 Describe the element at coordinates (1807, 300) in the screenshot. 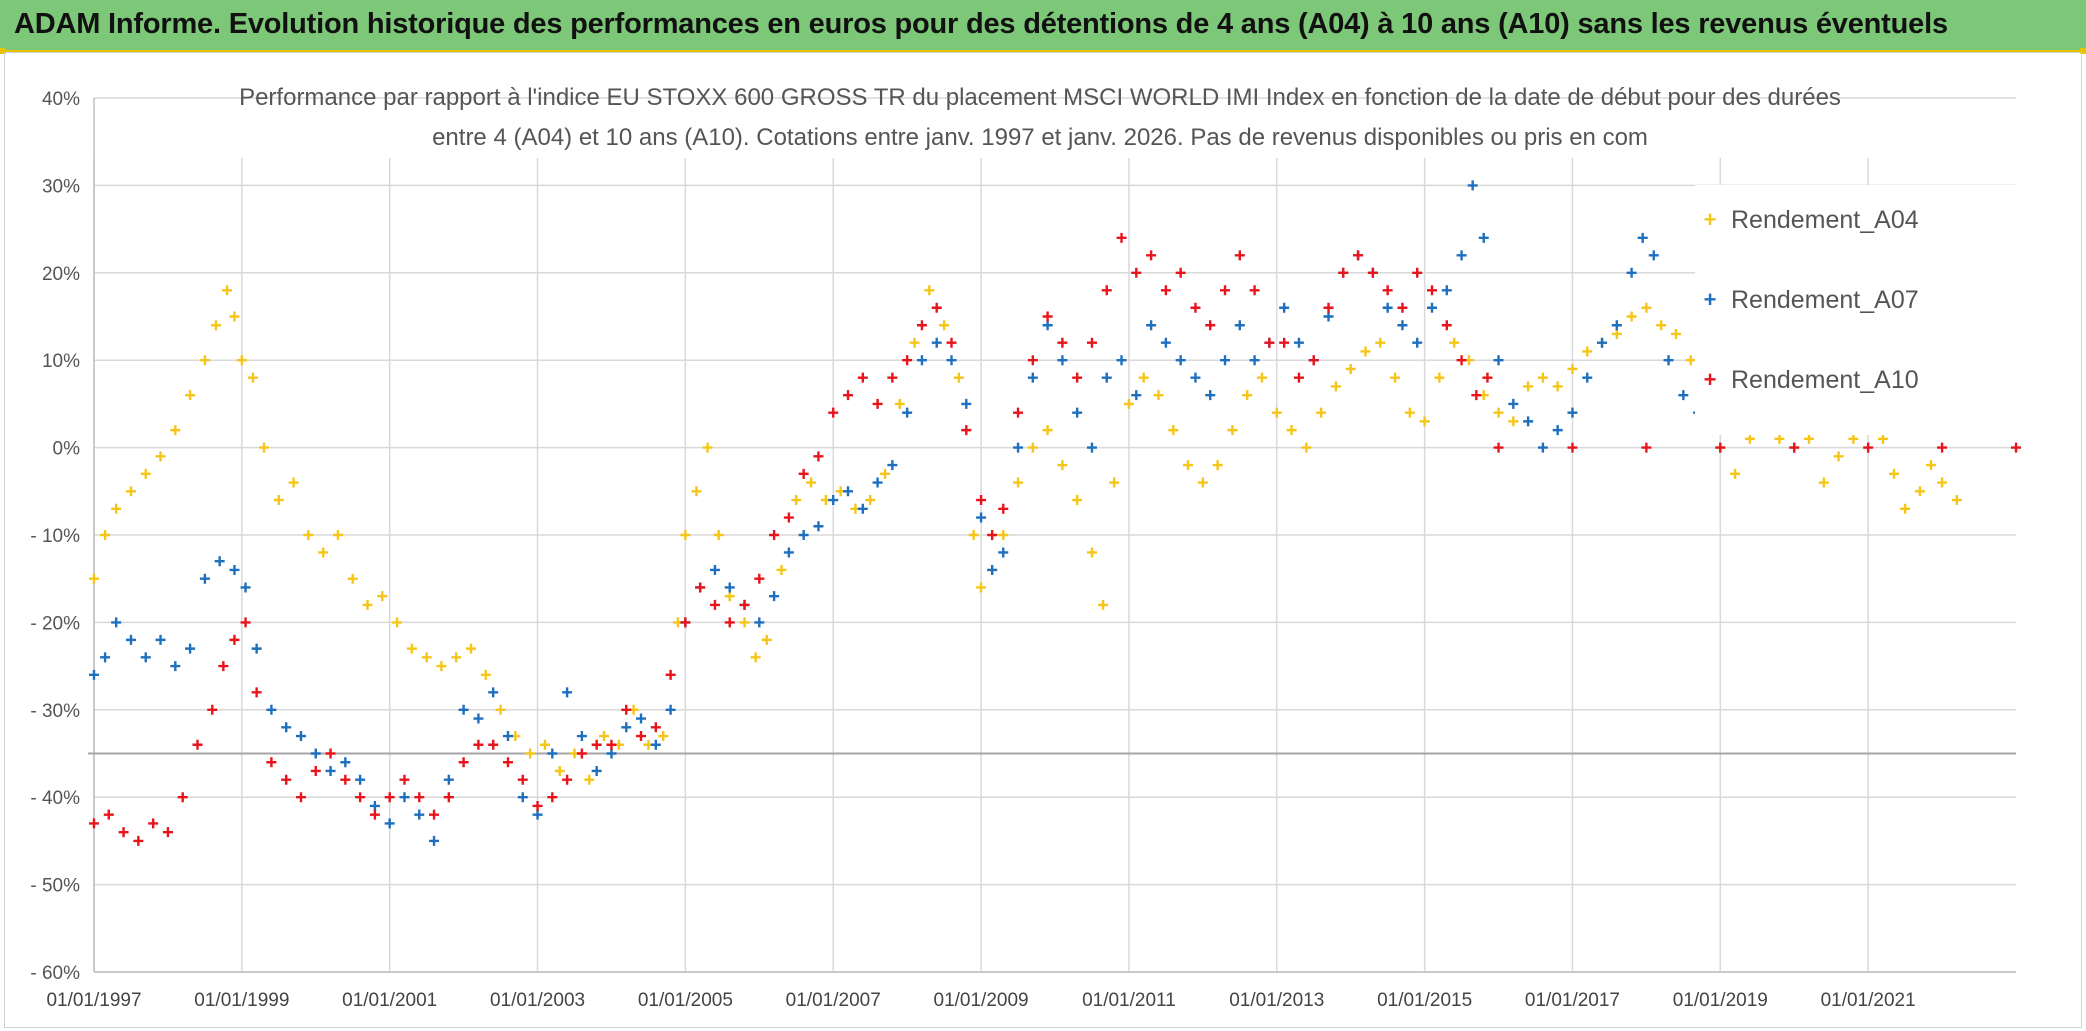

I see `legend-item-a07: + Rendement_A07` at that location.